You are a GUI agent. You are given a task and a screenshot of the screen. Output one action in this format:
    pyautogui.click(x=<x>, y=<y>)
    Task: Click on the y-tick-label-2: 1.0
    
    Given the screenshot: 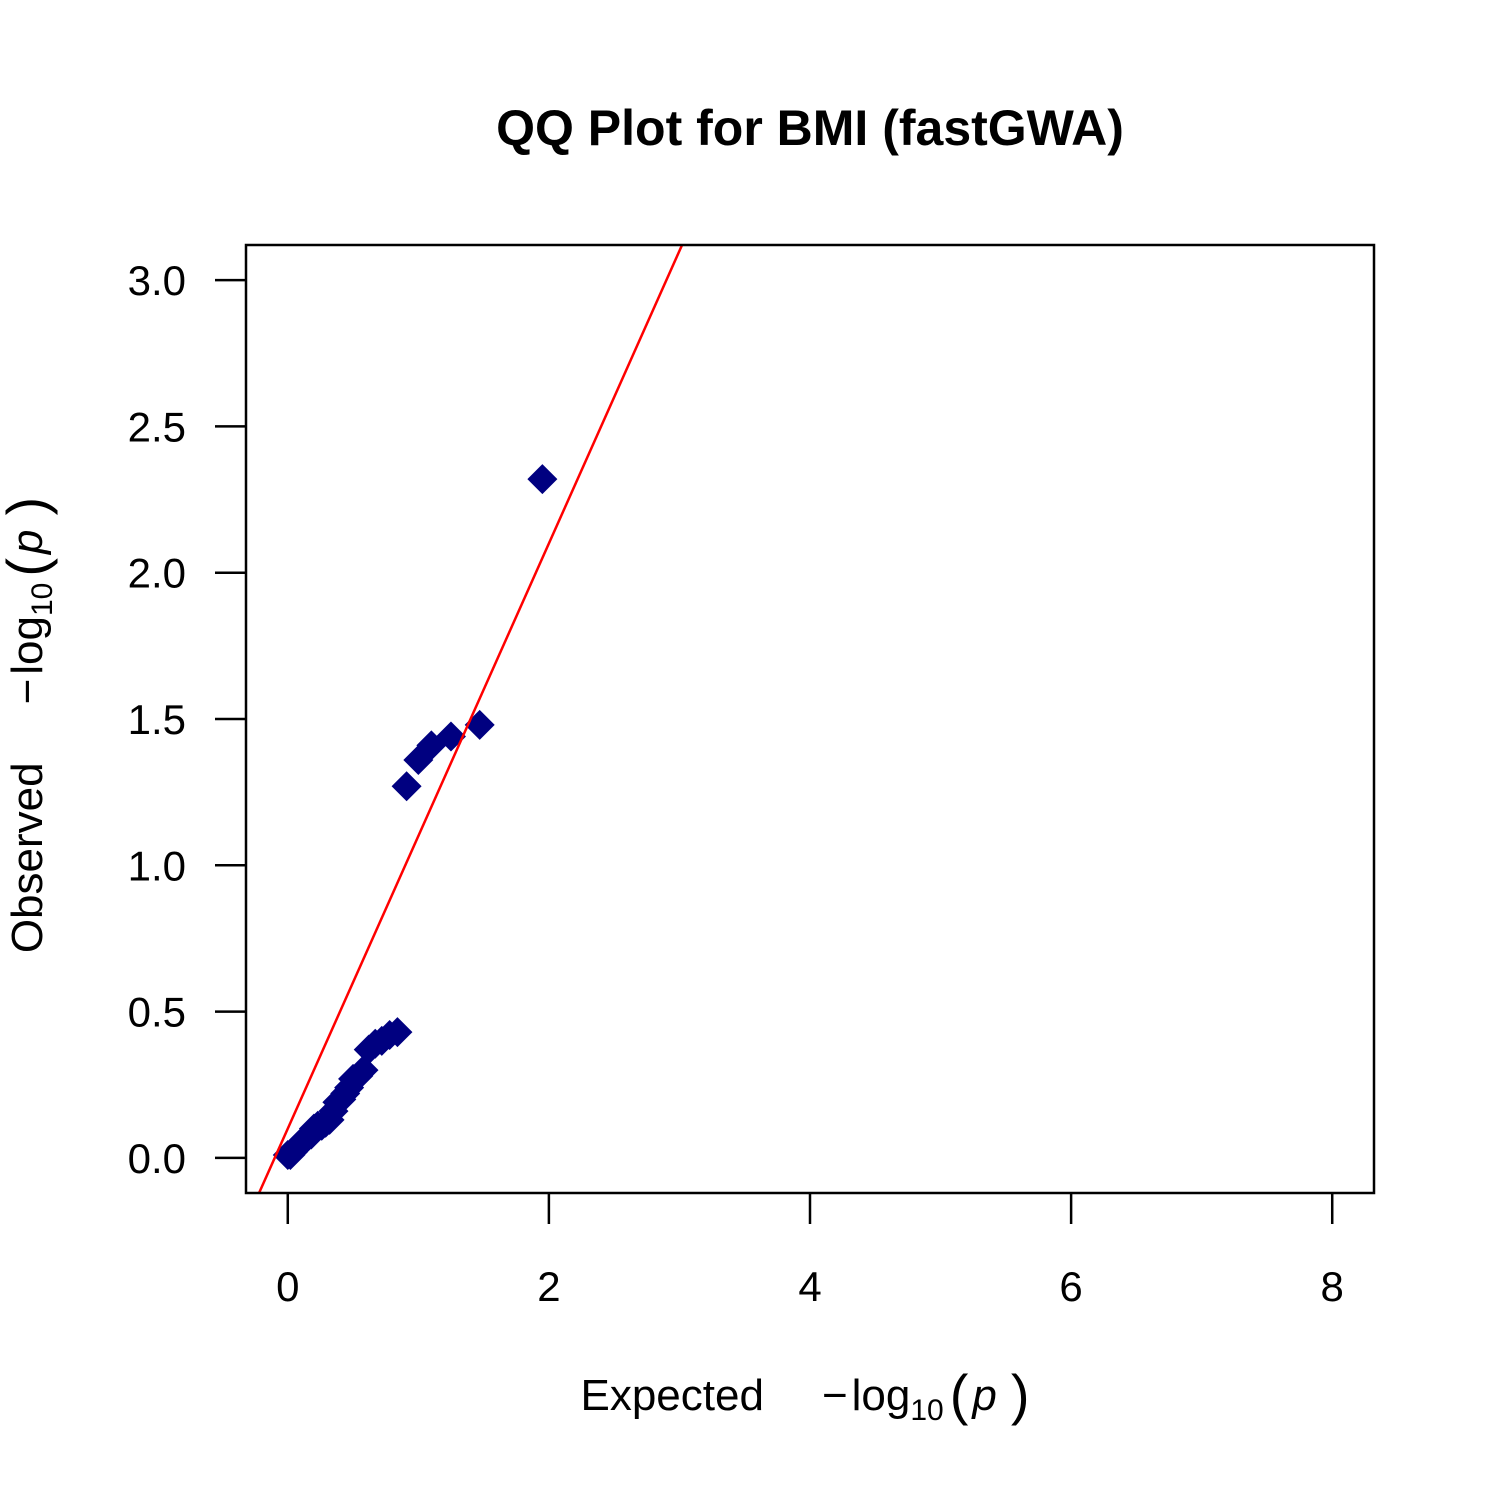 What is the action you would take?
    pyautogui.click(x=157, y=865)
    